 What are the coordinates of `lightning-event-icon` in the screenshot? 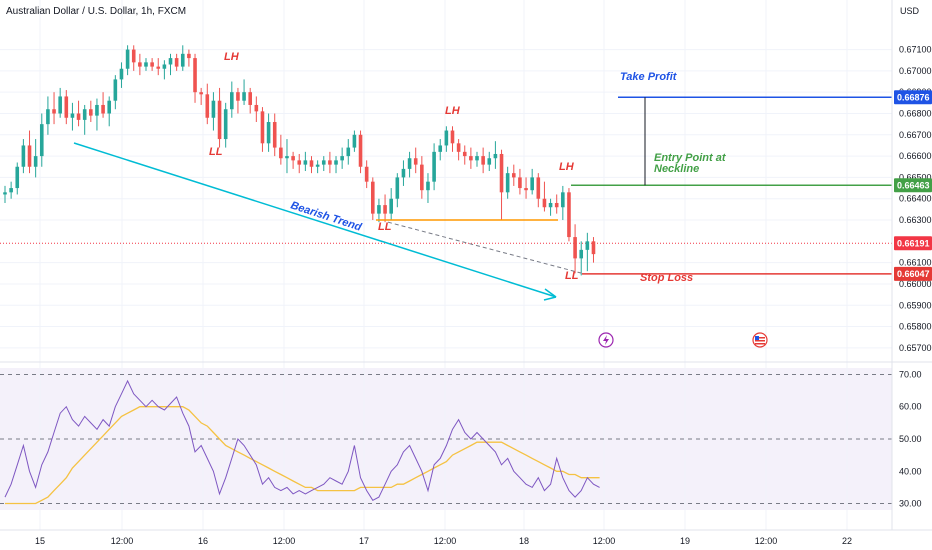 It's located at (606, 340).